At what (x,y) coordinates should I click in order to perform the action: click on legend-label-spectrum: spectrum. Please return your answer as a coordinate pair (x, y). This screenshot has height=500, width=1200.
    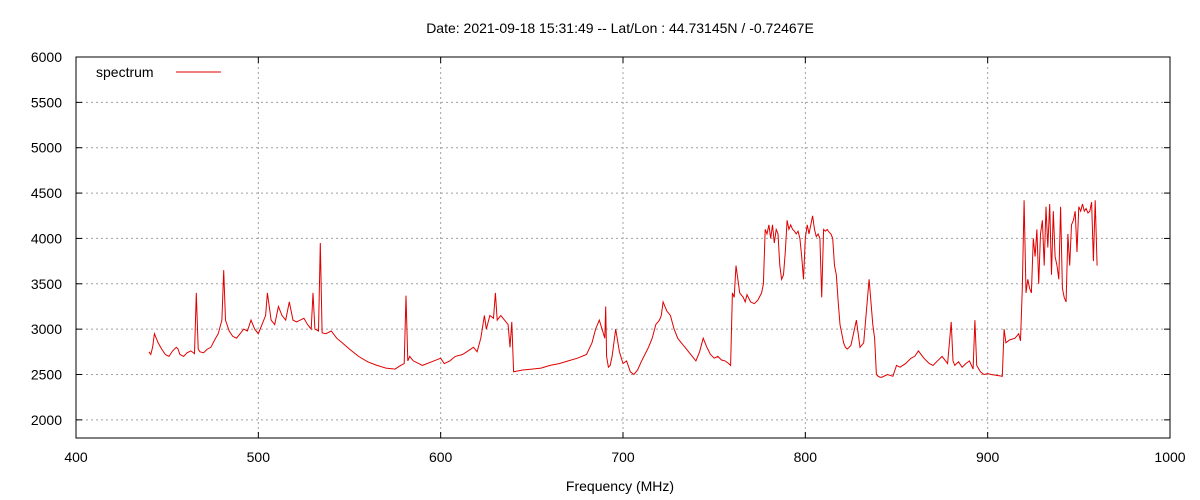
    Looking at the image, I should click on (125, 72).